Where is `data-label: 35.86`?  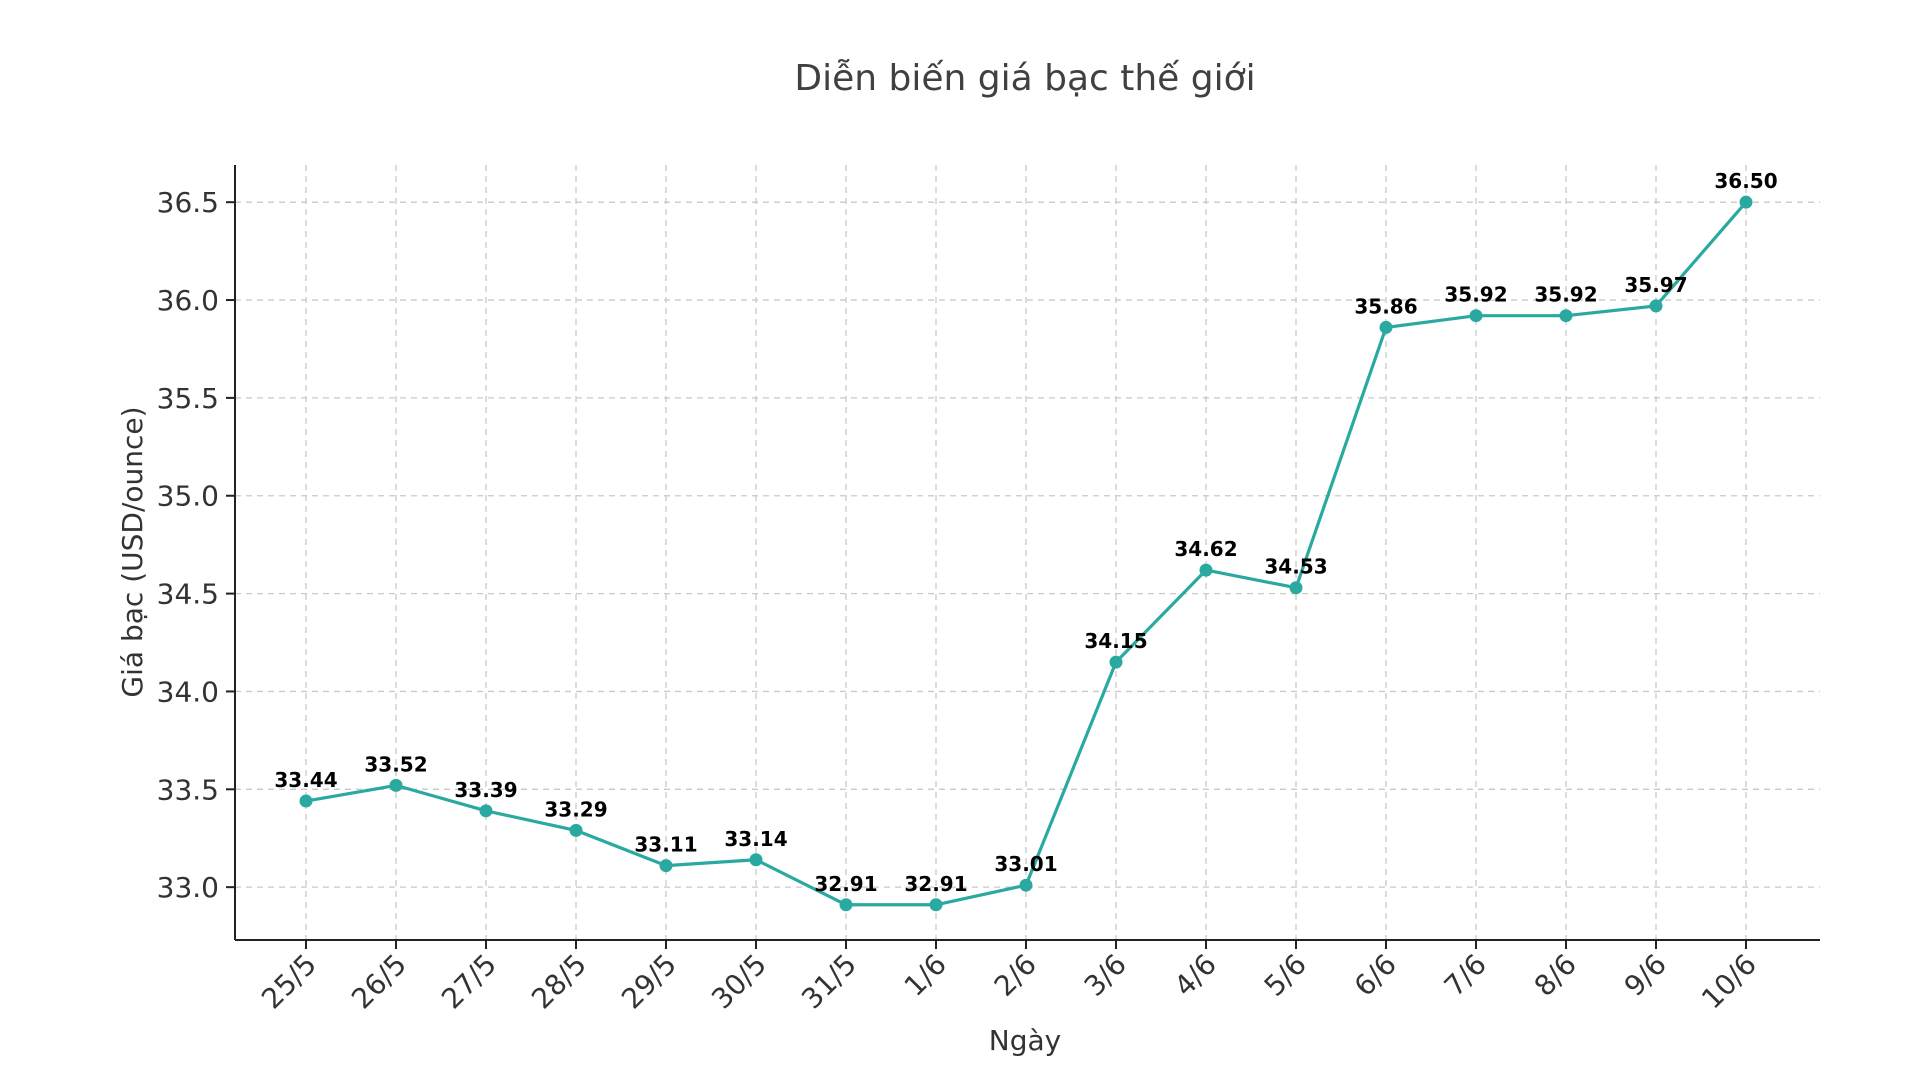 data-label: 35.86 is located at coordinates (1385, 306).